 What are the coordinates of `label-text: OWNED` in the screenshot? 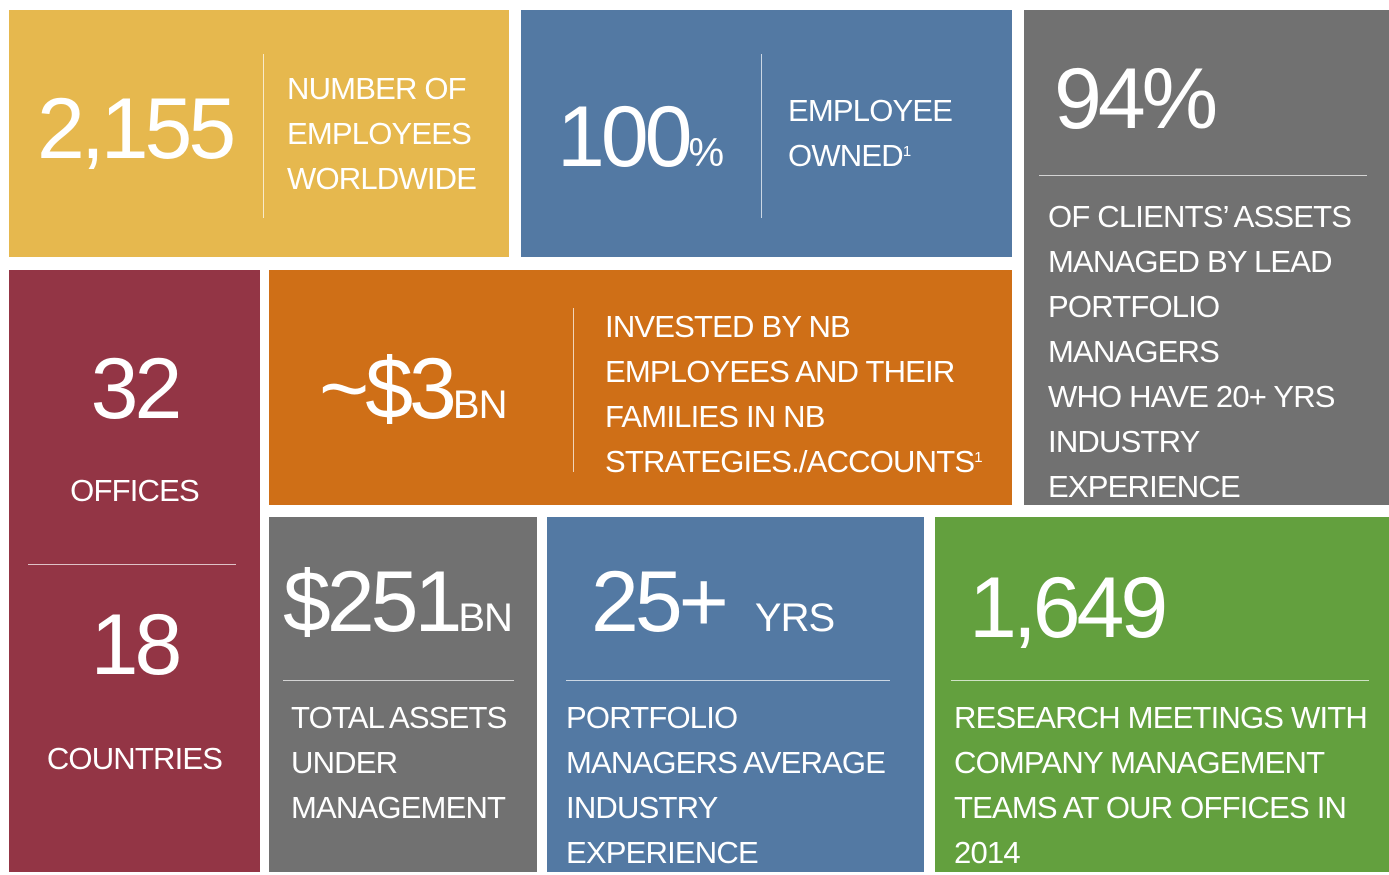 It's located at (846, 155).